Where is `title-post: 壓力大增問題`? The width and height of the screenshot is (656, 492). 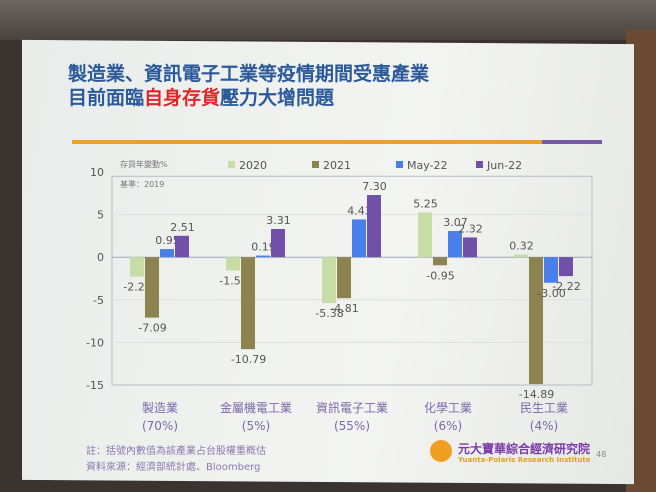 title-post: 壓力大增問題 is located at coordinates (277, 98).